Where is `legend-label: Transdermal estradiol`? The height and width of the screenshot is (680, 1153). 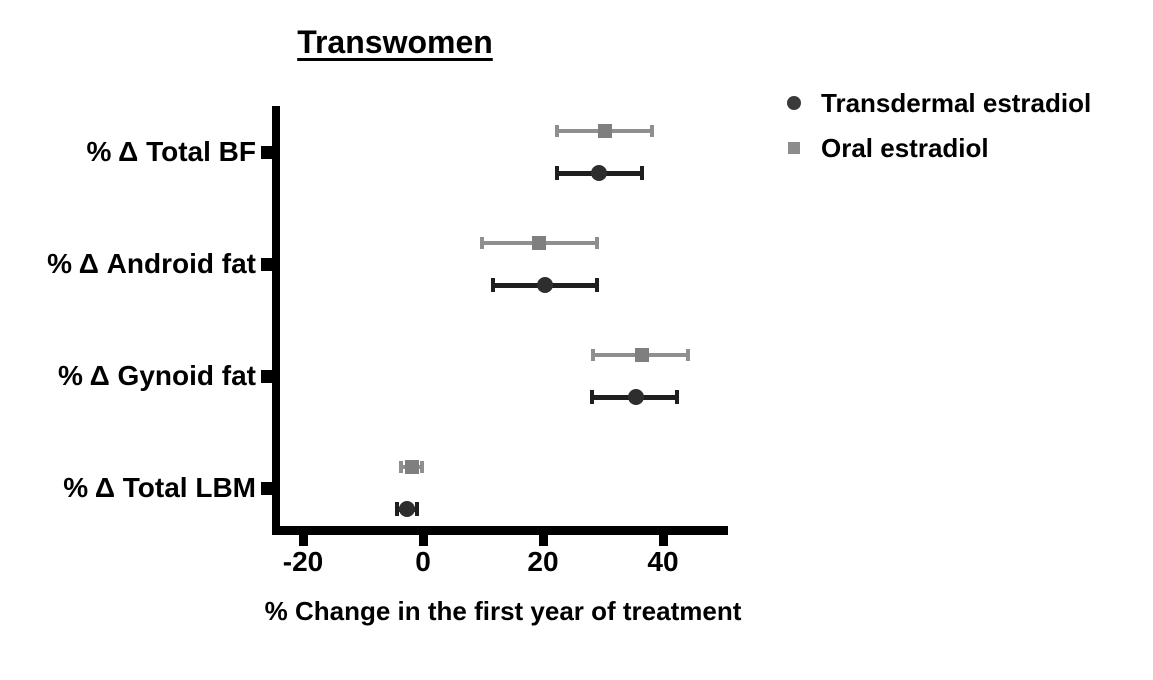
legend-label: Transdermal estradiol is located at coordinates (956, 102).